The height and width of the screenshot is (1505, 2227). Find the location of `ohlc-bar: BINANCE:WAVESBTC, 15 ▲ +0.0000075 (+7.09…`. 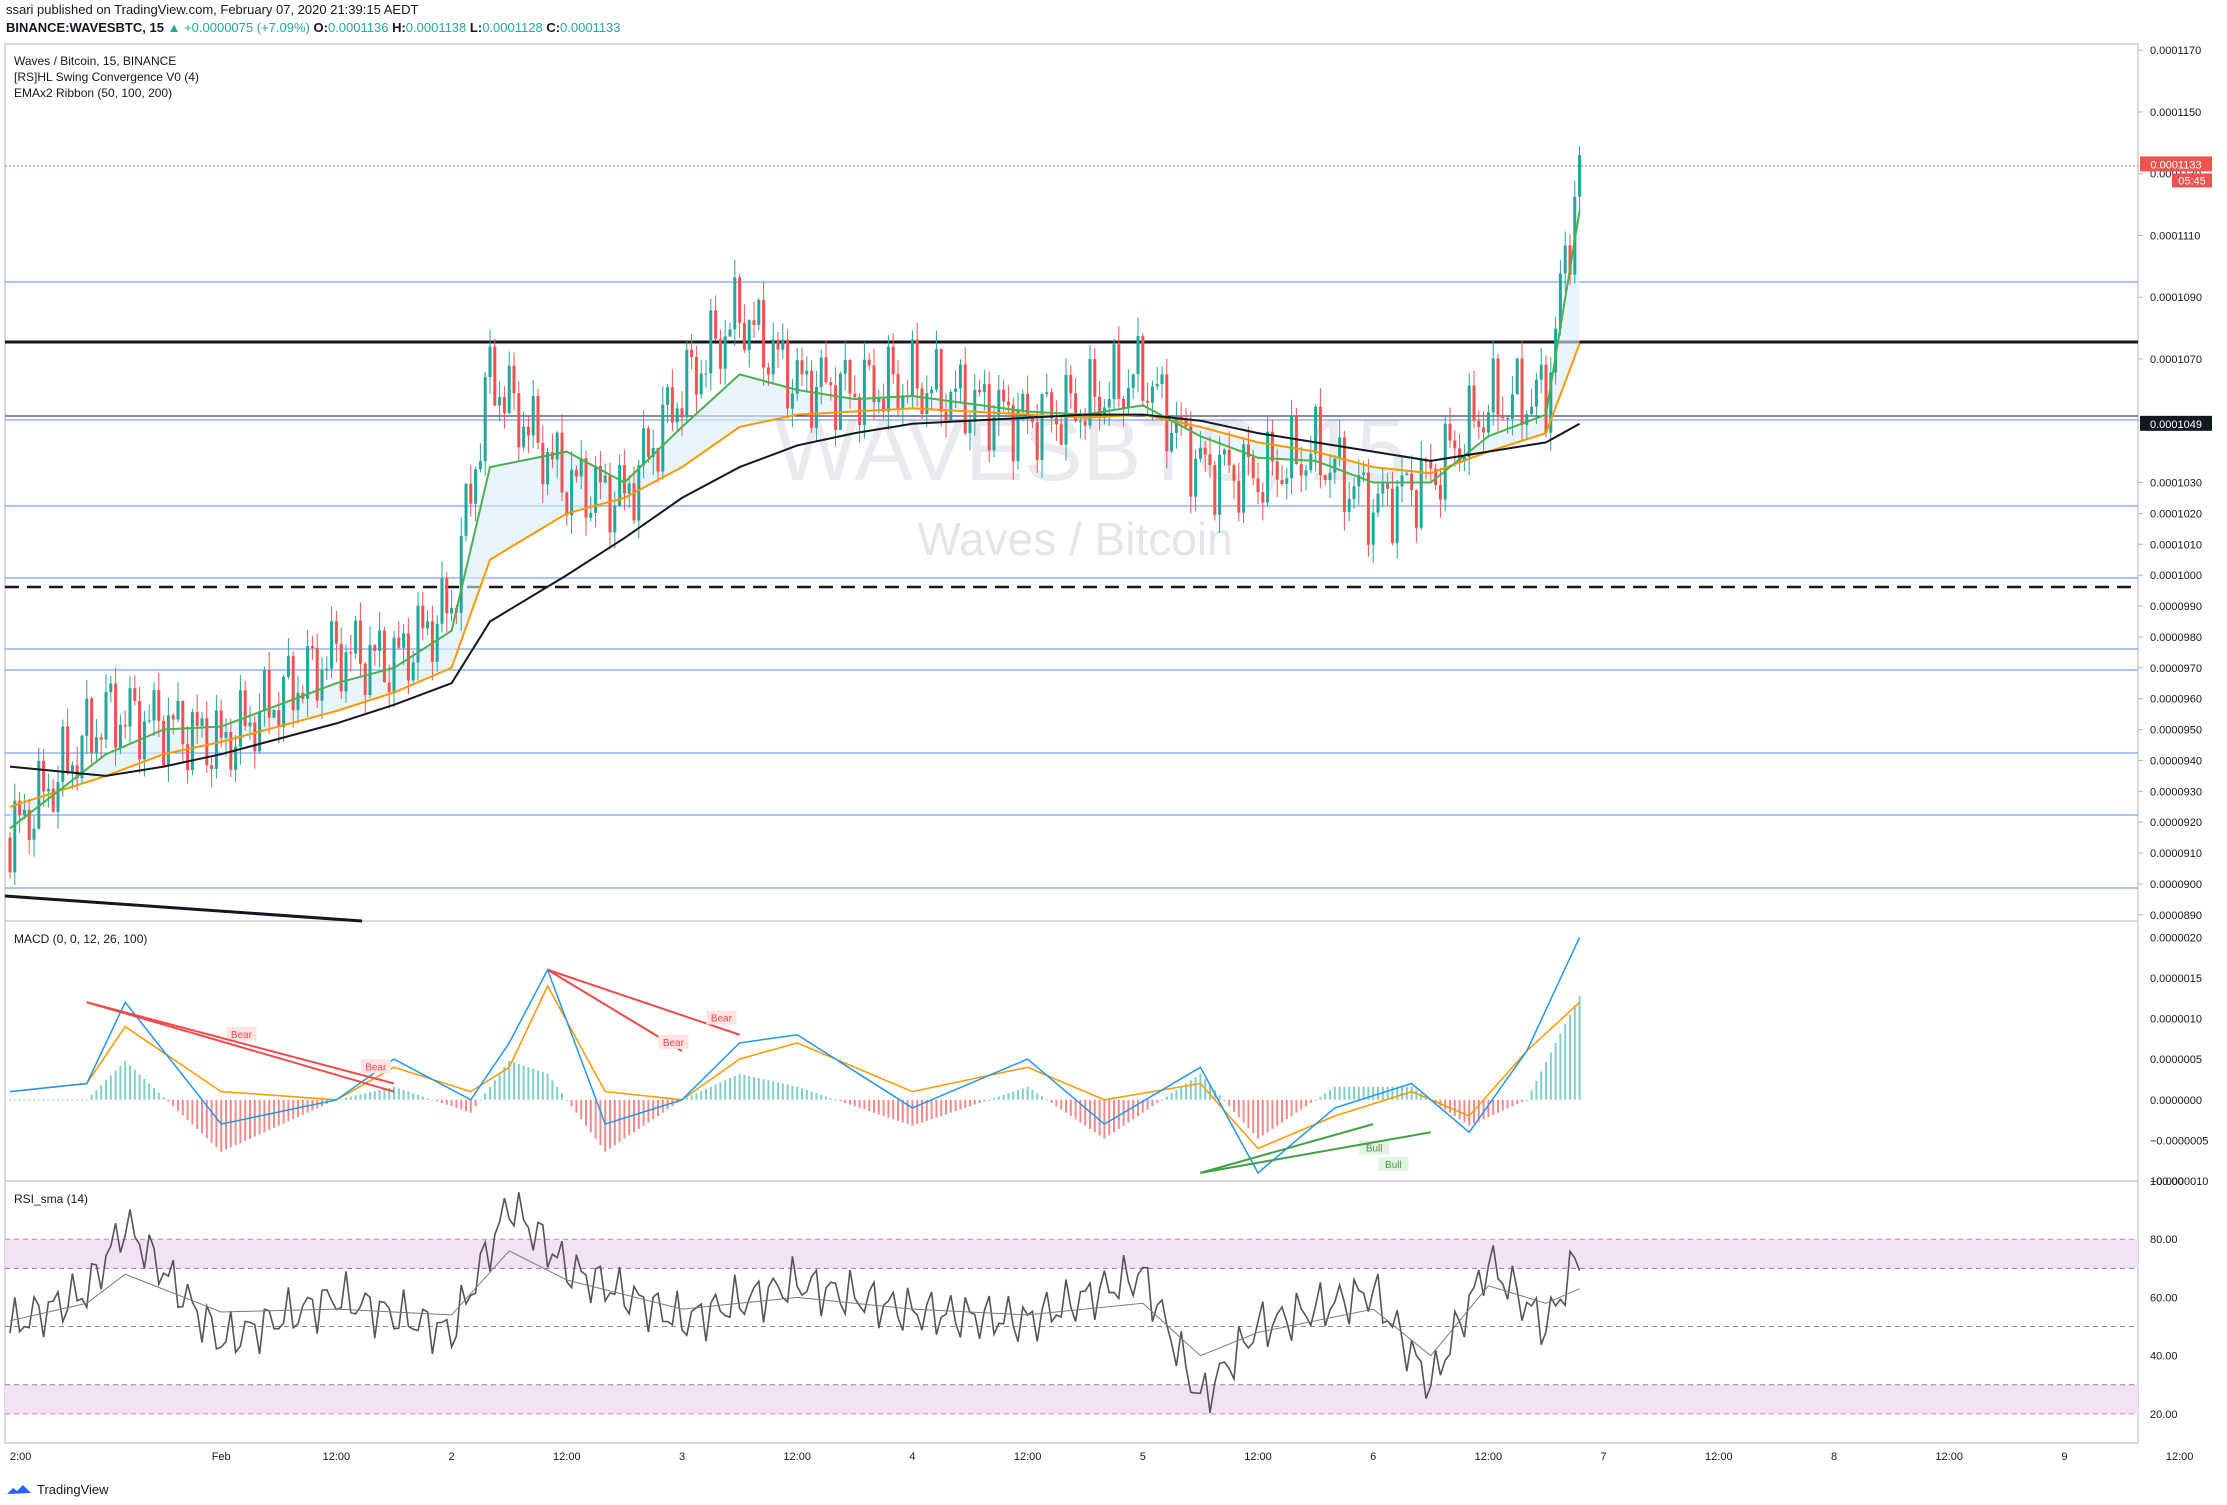

ohlc-bar: BINANCE:WAVESBTC, 15 ▲ +0.0000075 (+7.09… is located at coordinates (313, 27).